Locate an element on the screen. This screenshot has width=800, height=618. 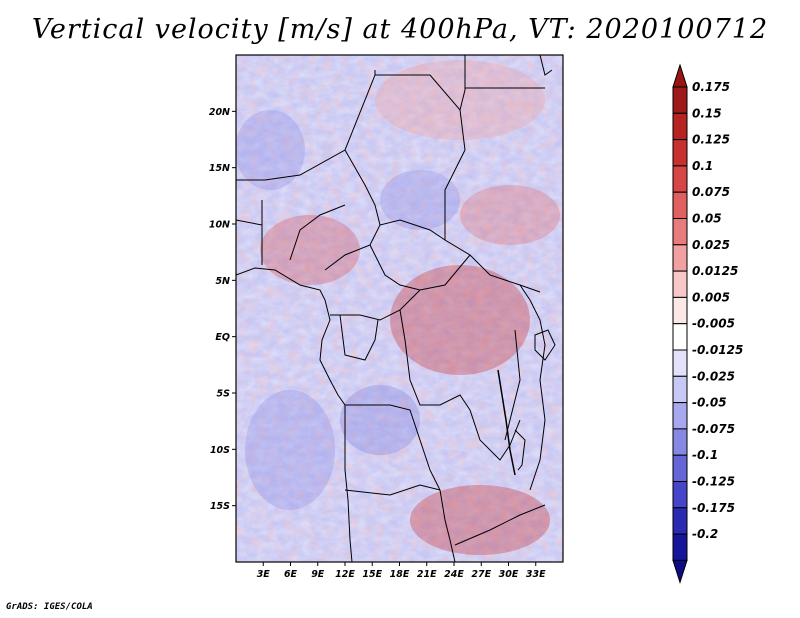
lon-tick-label: 15E is located at coordinates (372, 574).